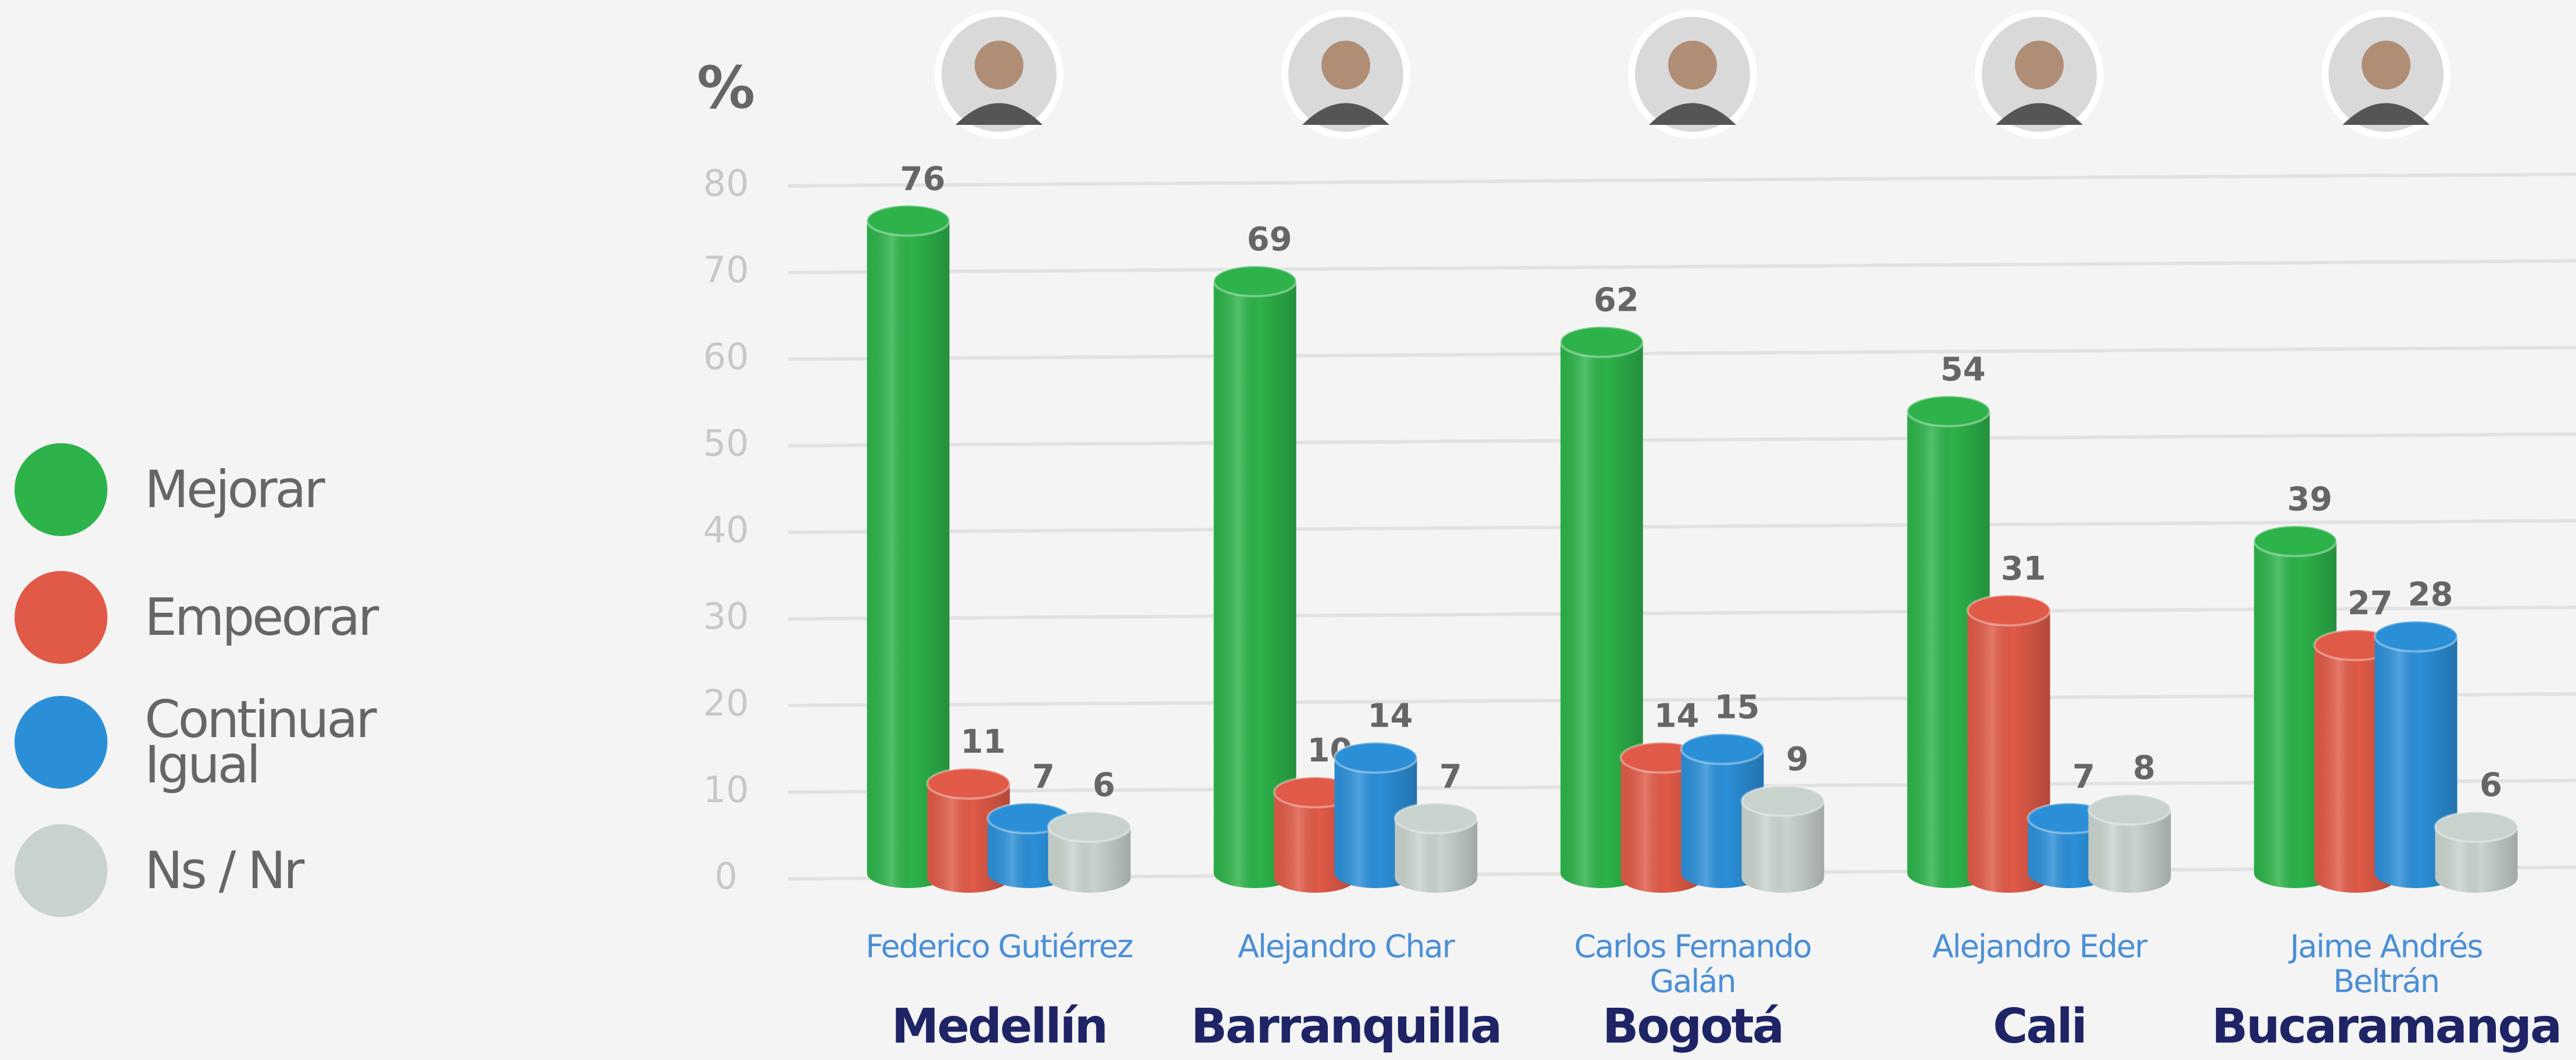 This screenshot has height=1060, width=2576. What do you see at coordinates (1346, 946) in the screenshot?
I see `candidate-name: Alejandro Char` at bounding box center [1346, 946].